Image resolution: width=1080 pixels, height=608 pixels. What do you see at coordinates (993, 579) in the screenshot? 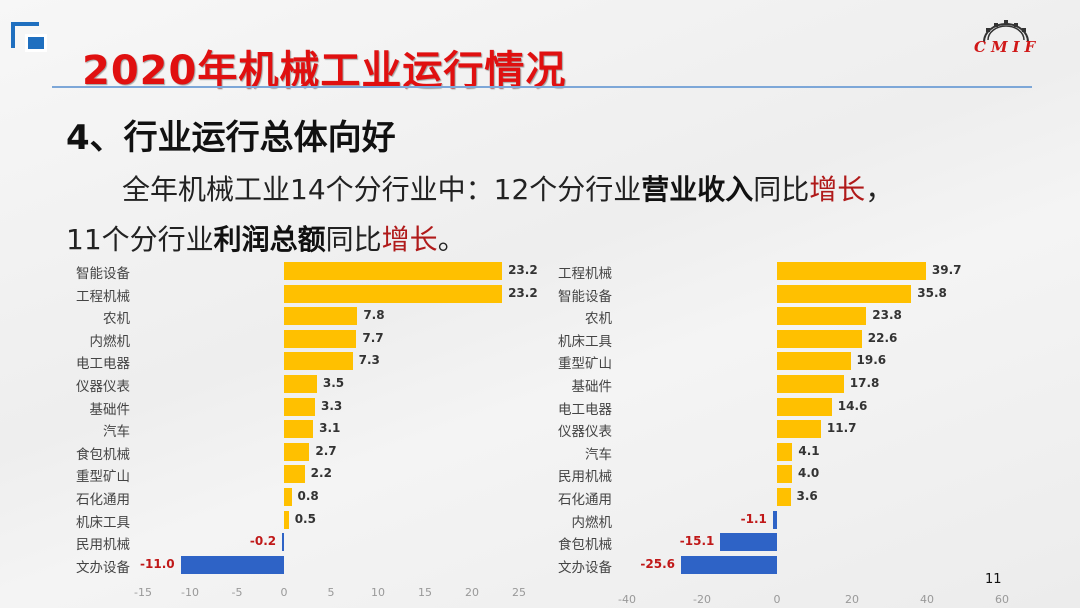
I see `page-number: 11` at bounding box center [993, 579].